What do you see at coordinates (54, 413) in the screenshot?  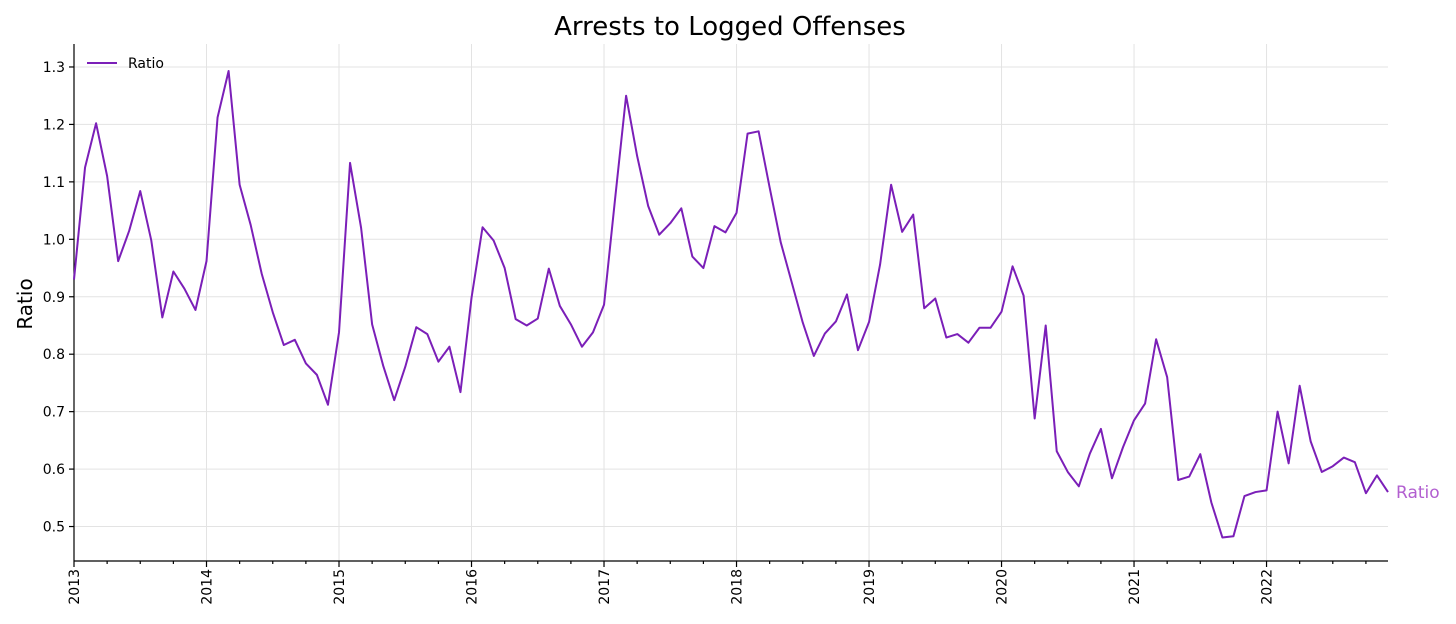 I see `y-tick-label: 0.7` at bounding box center [54, 413].